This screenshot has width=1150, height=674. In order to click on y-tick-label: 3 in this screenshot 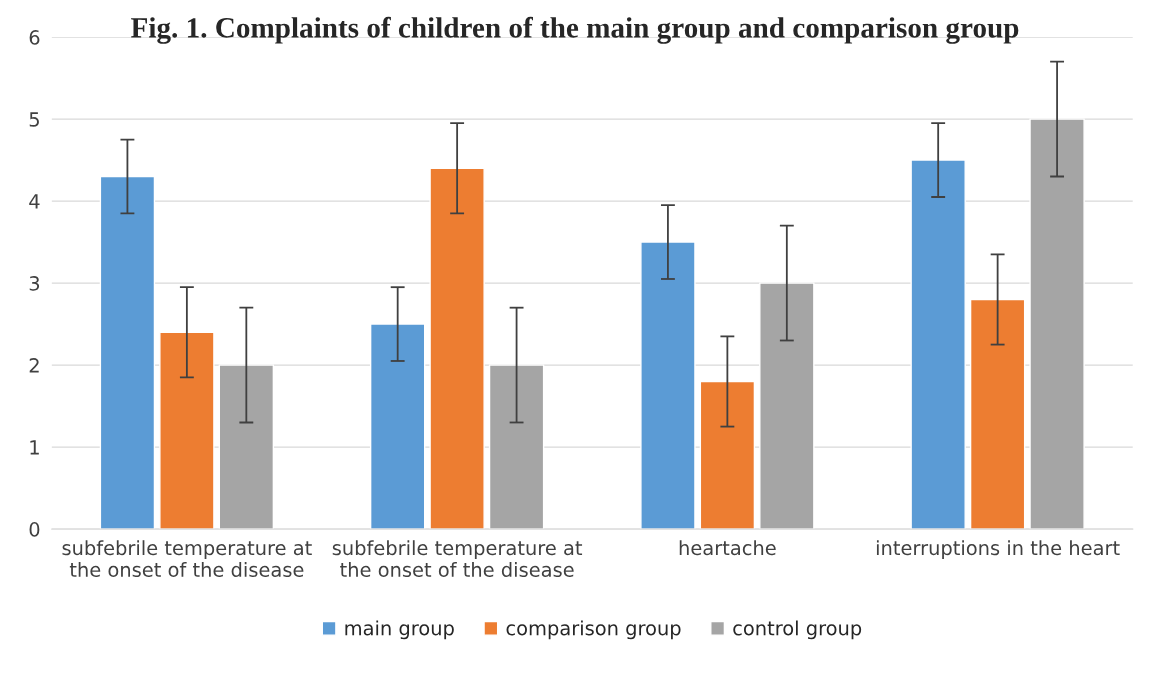, I will do `click(34, 283)`.